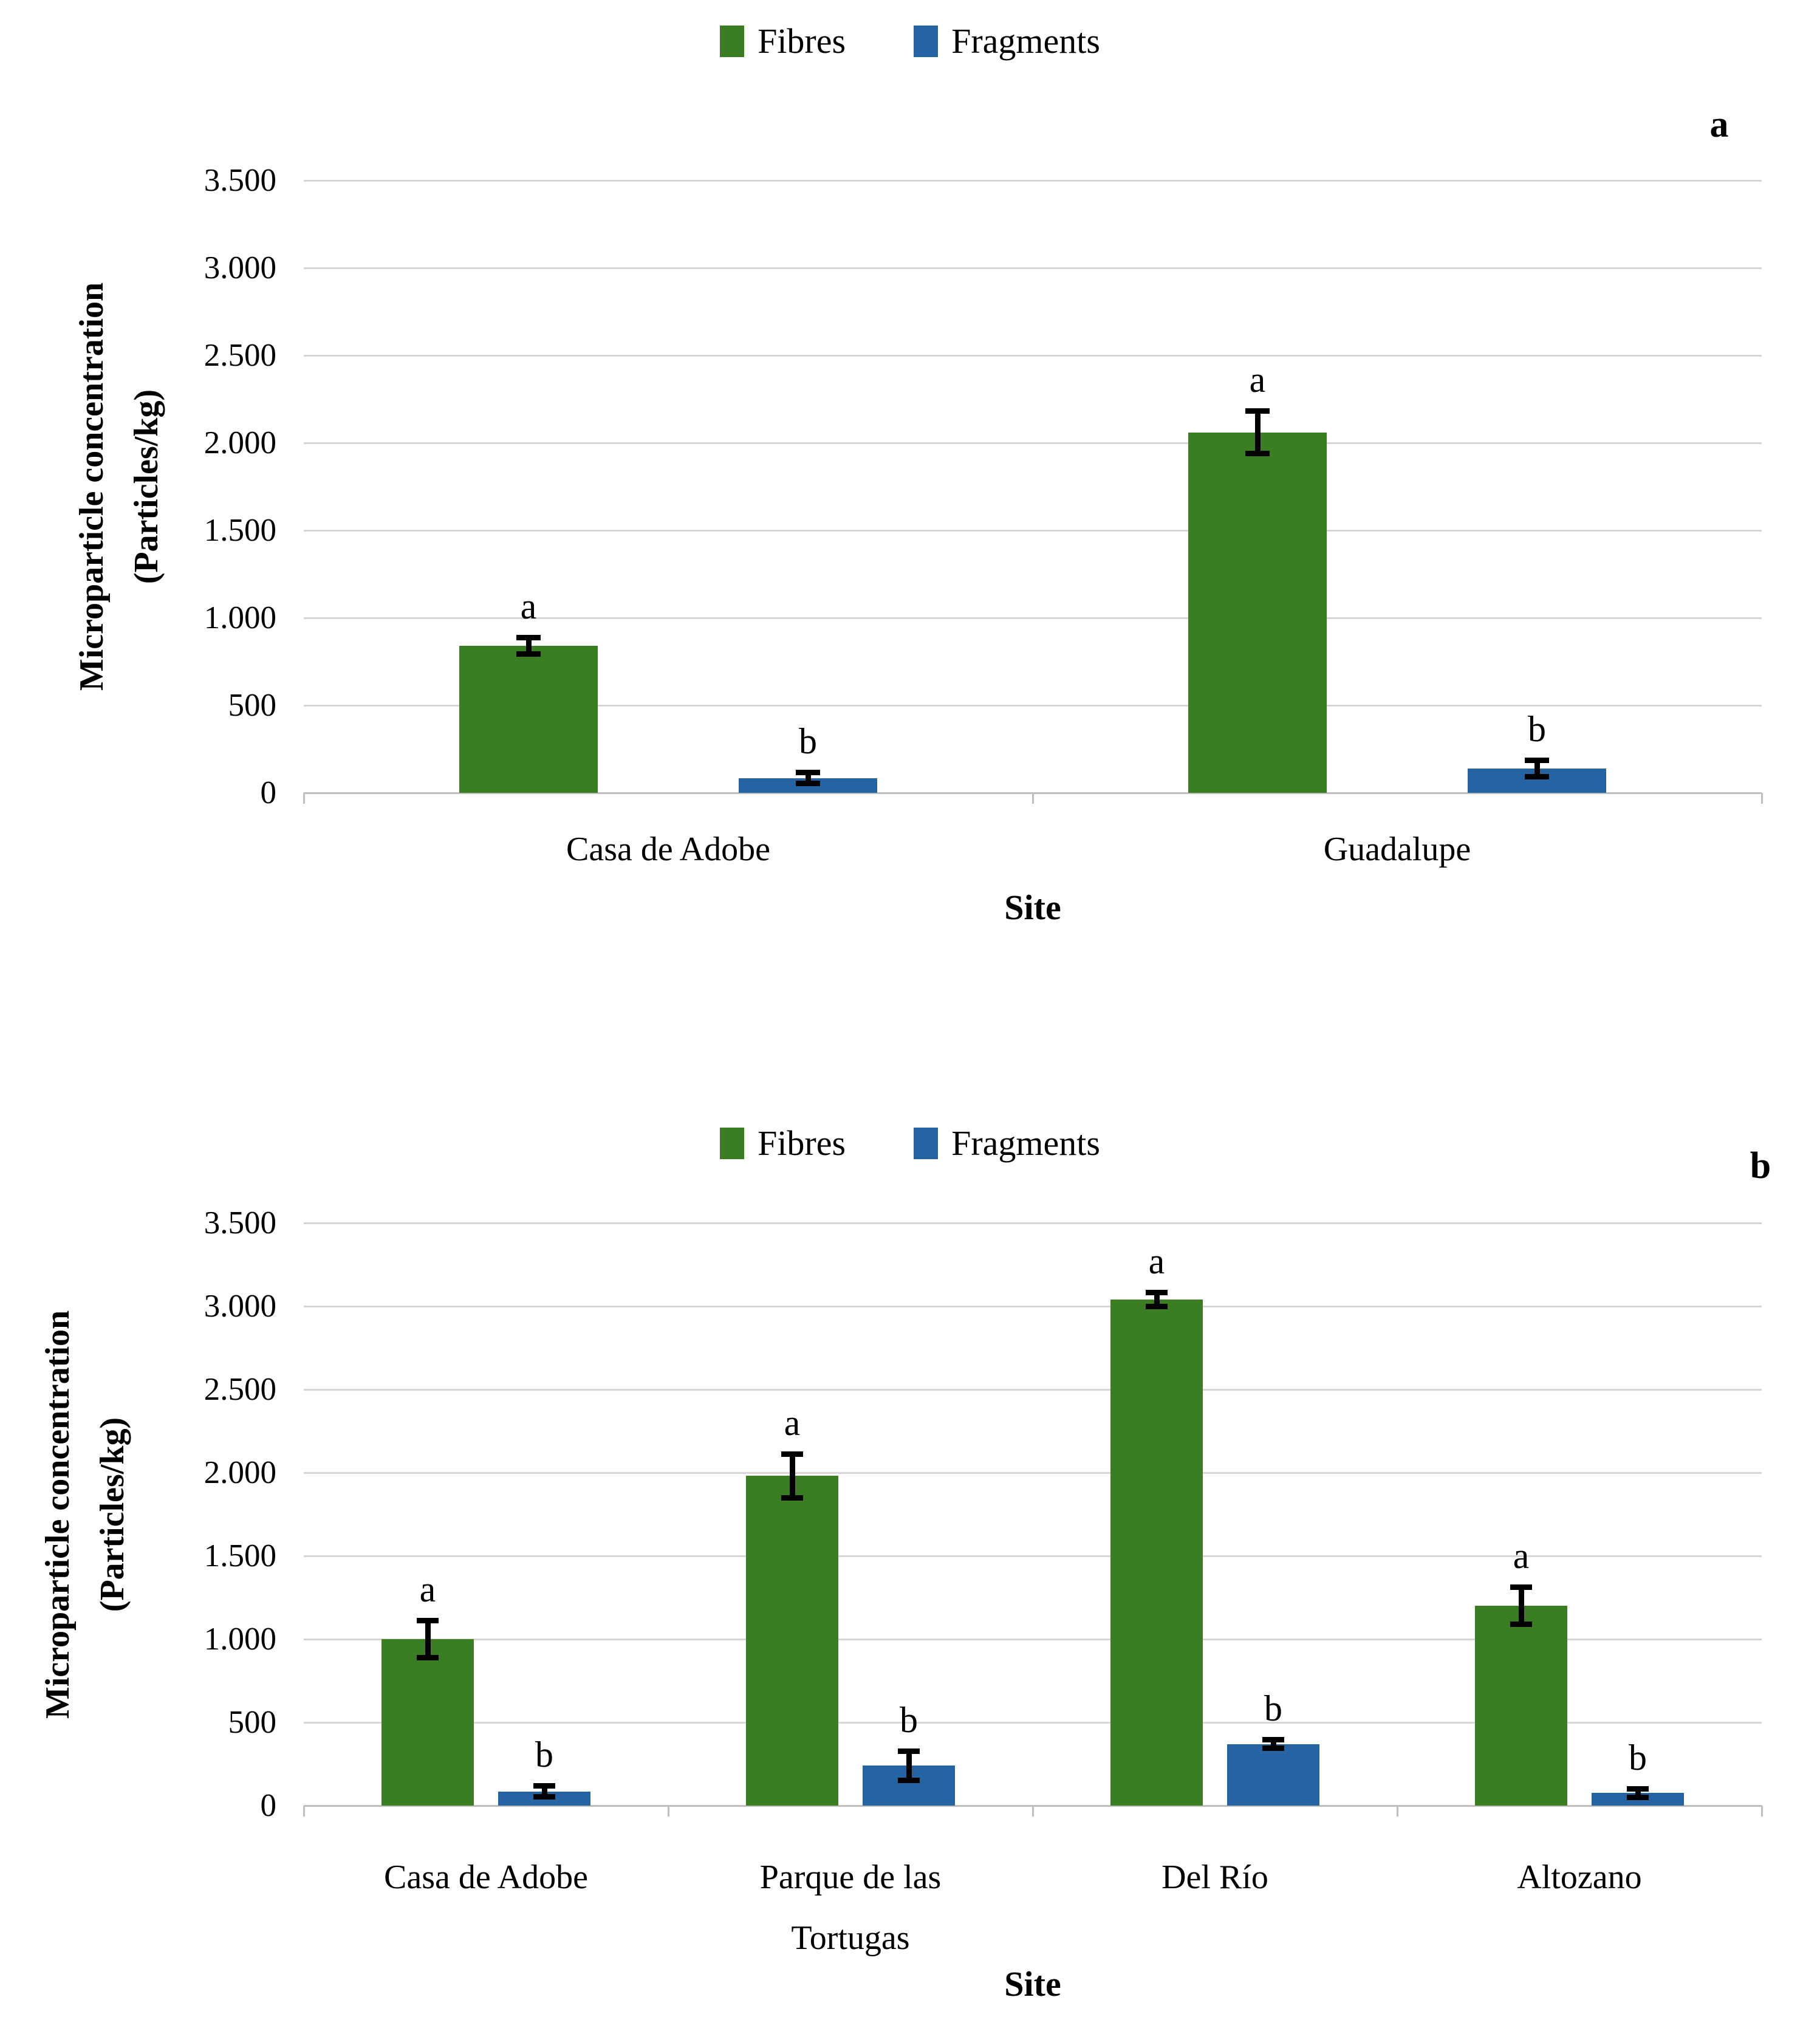  What do you see at coordinates (1638, 1793) in the screenshot?
I see `error-bar-fragments-altozano` at bounding box center [1638, 1793].